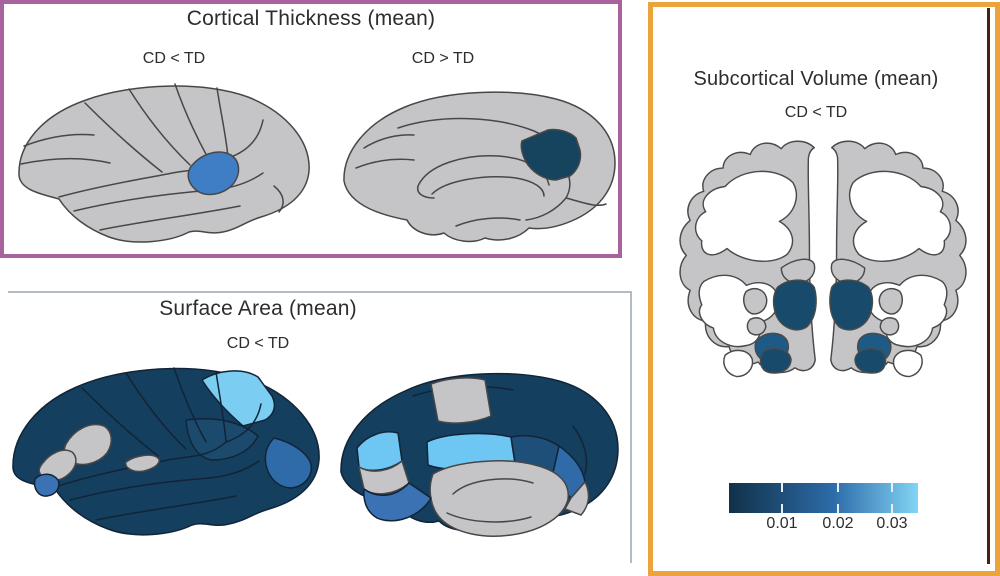  I want to click on region-lateral-occipital-midblue, so click(288, 463).